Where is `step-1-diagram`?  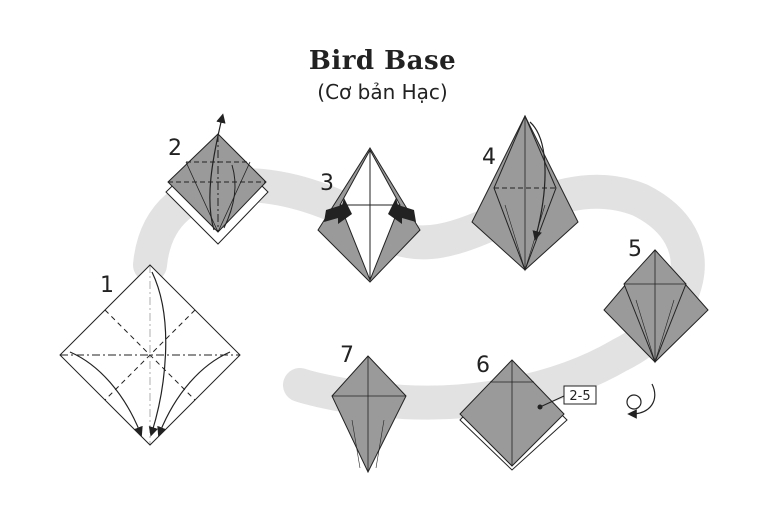 step-1-diagram is located at coordinates (150, 355).